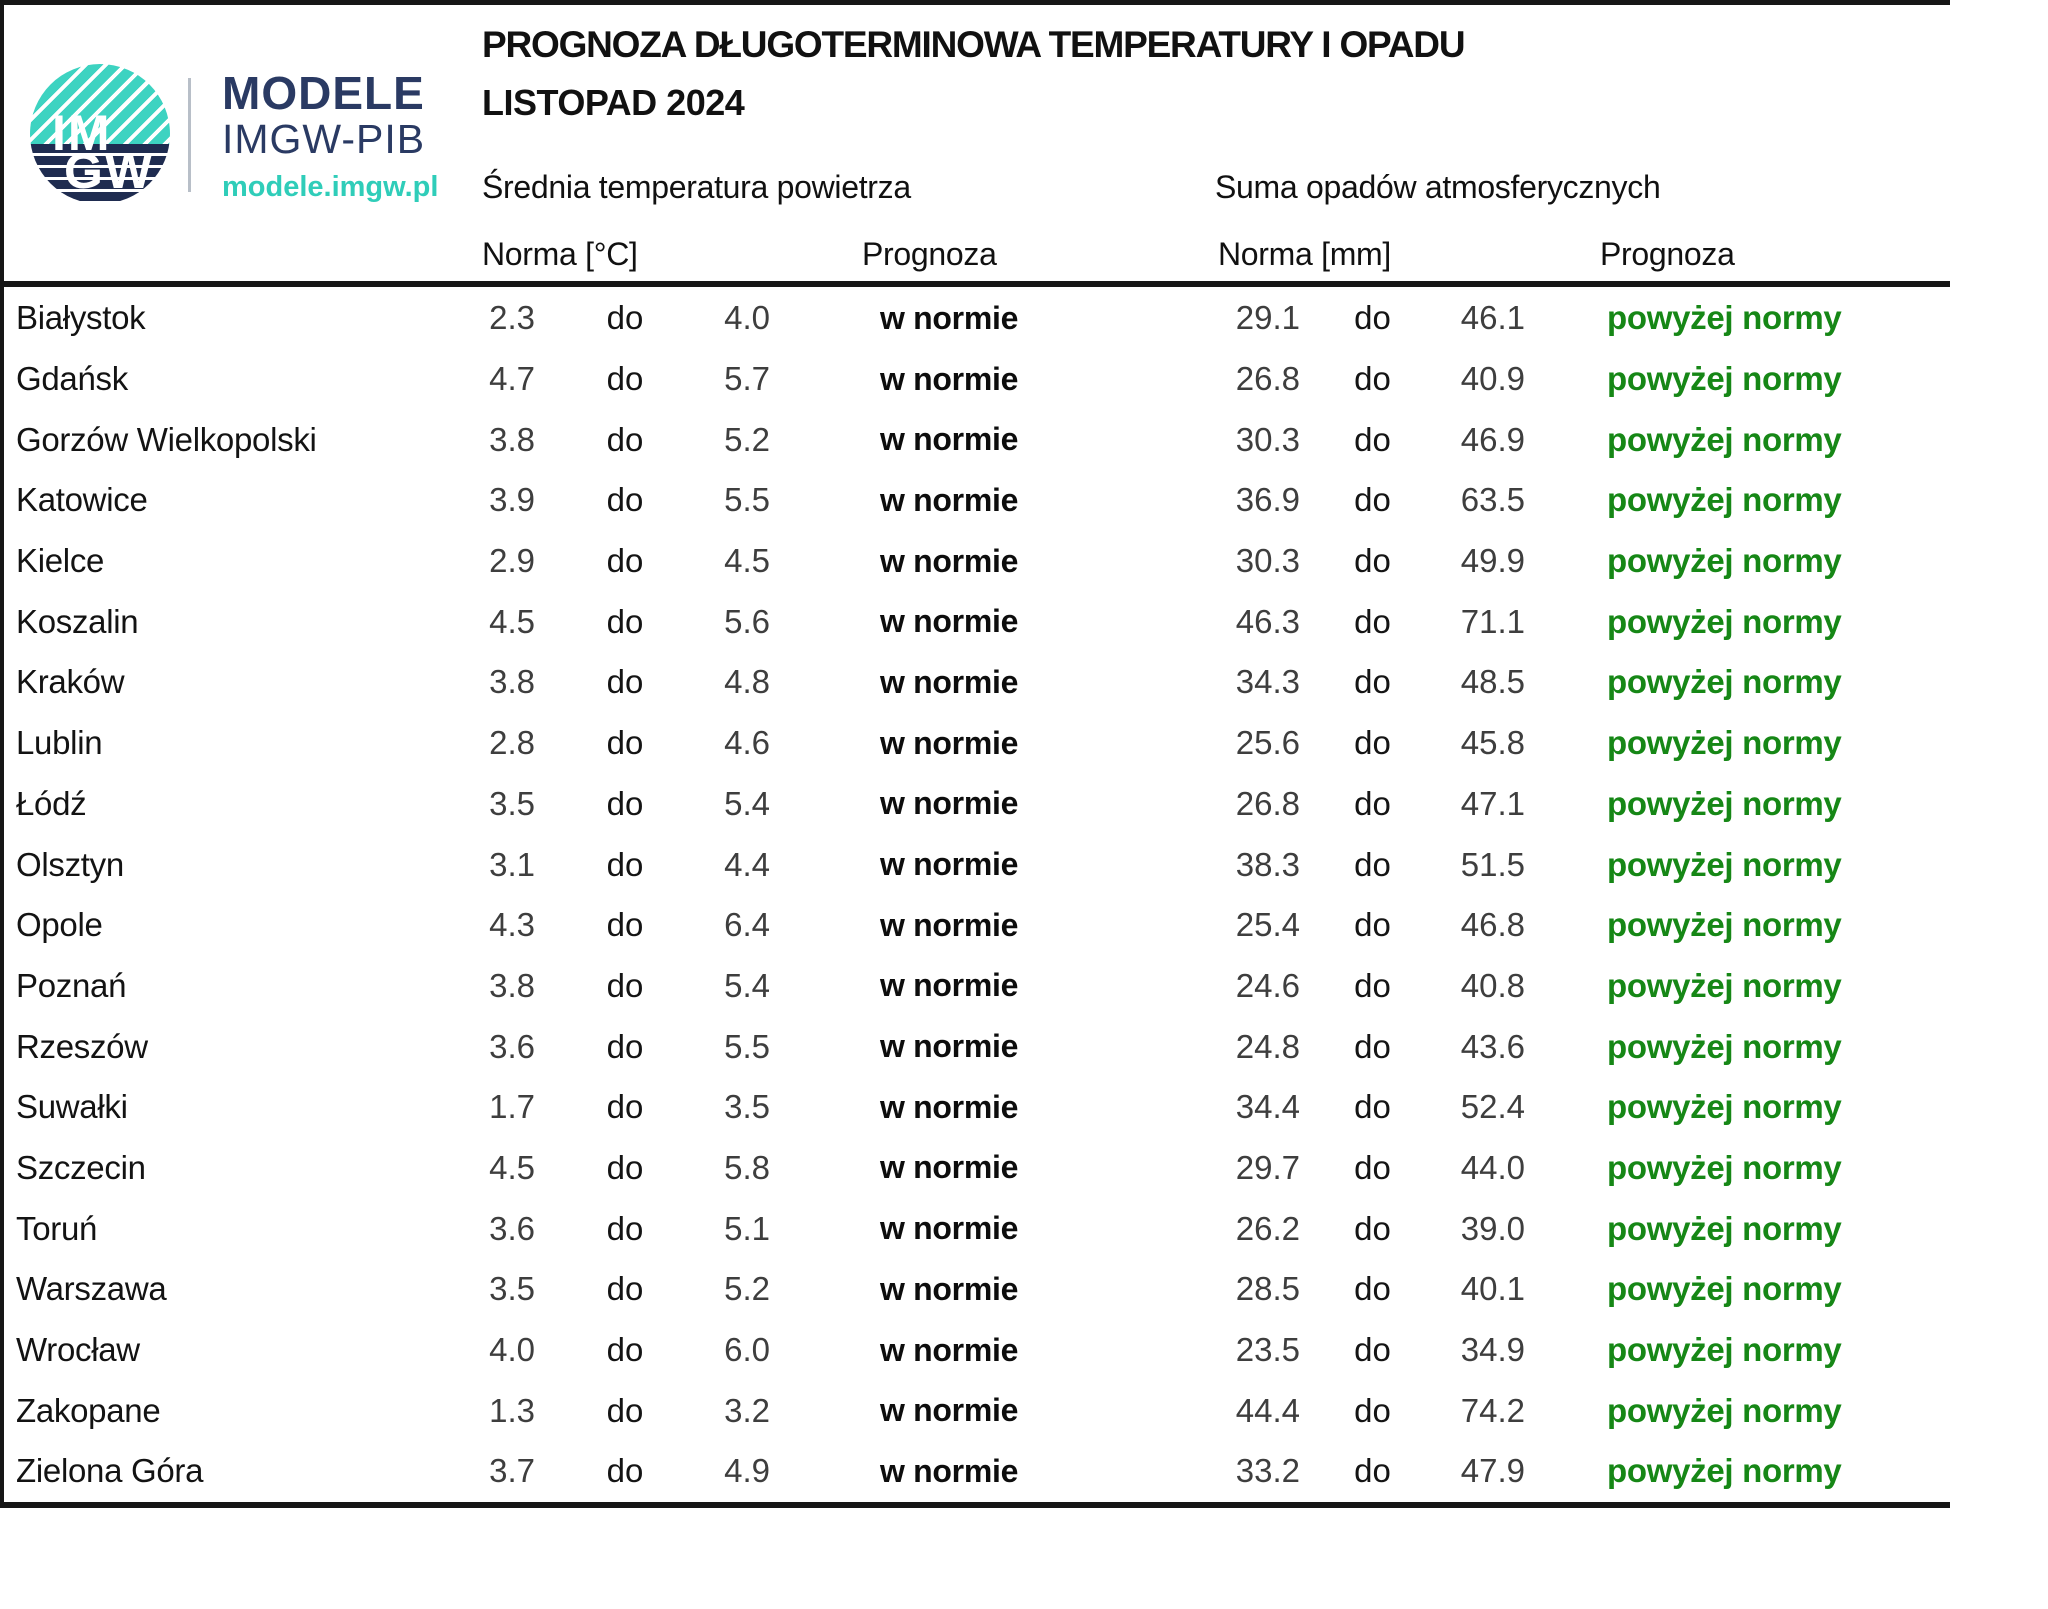 The image size is (2048, 1609). I want to click on city-name: Zakopane, so click(88, 1410).